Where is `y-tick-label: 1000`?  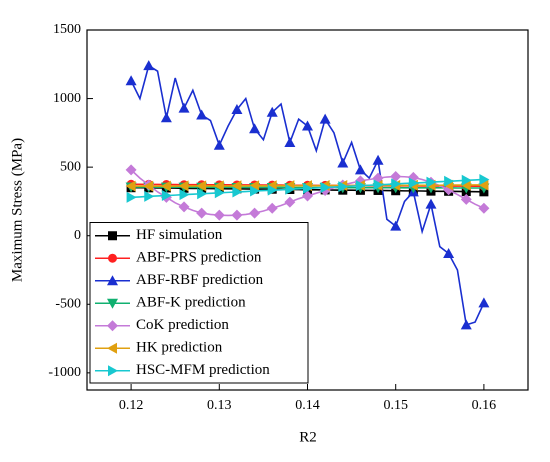 y-tick-label: 1000 is located at coordinates (67, 98).